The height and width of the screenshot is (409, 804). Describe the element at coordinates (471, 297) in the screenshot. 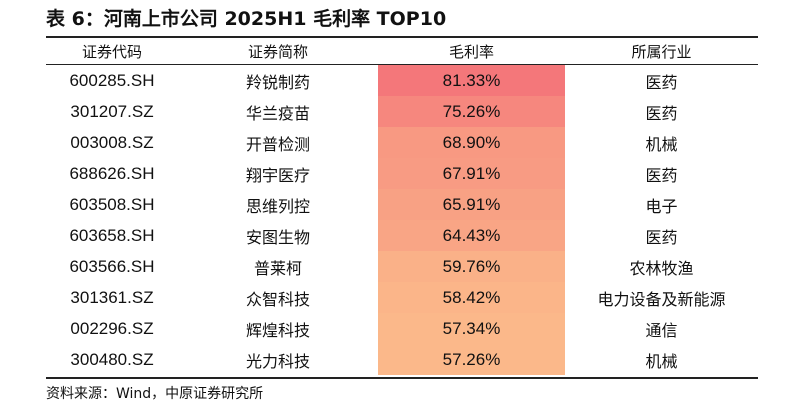

I see `cell-margin: 58.42%` at that location.